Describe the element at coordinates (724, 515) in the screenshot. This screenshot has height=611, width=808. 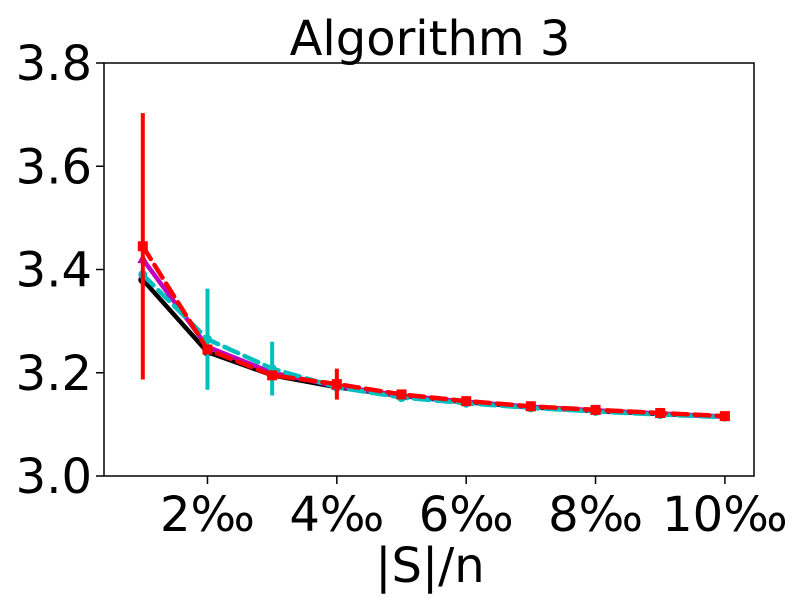
I see `x-tick-label: 10‰` at that location.